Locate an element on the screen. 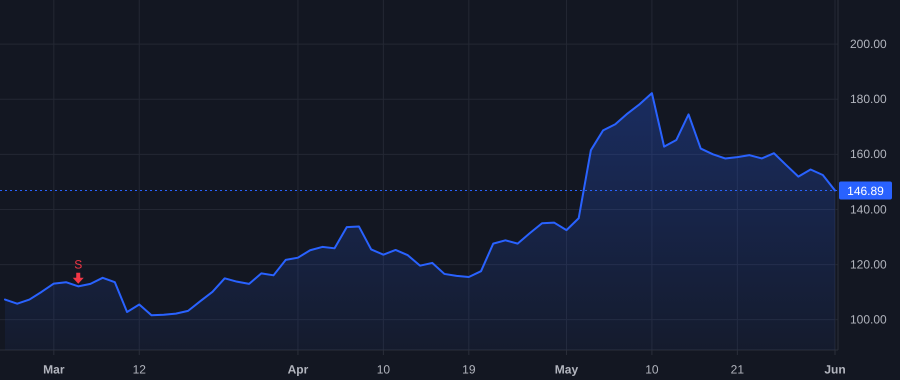 The width and height of the screenshot is (900, 380). y-tick-label: 100.00 is located at coordinates (869, 319).